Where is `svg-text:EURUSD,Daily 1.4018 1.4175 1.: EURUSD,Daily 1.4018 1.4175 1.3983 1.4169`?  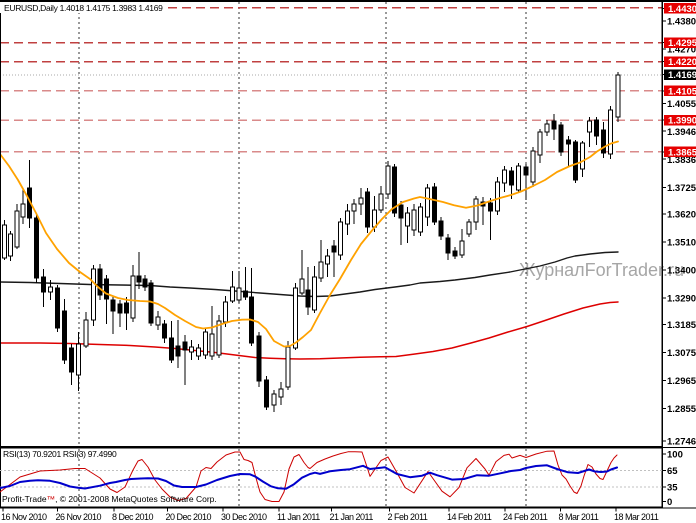
svg-text:EURUSD,Daily 1.4018 1.4175 1.: EURUSD,Daily 1.4018 1.4175 1.3983 1.4169 is located at coordinates (83, 8).